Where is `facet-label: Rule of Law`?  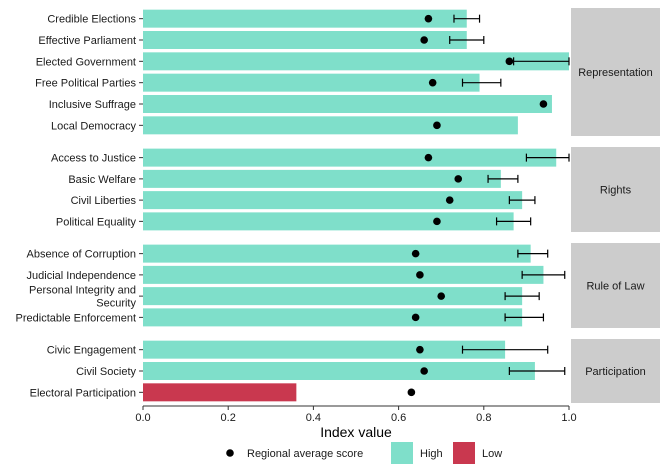
facet-label: Rule of Law is located at coordinates (615, 287).